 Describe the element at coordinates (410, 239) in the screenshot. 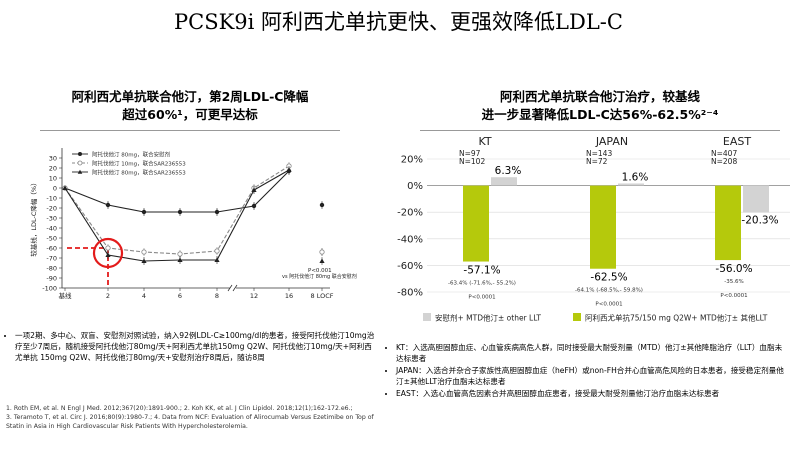

I see `y-tick-label: -40%` at that location.